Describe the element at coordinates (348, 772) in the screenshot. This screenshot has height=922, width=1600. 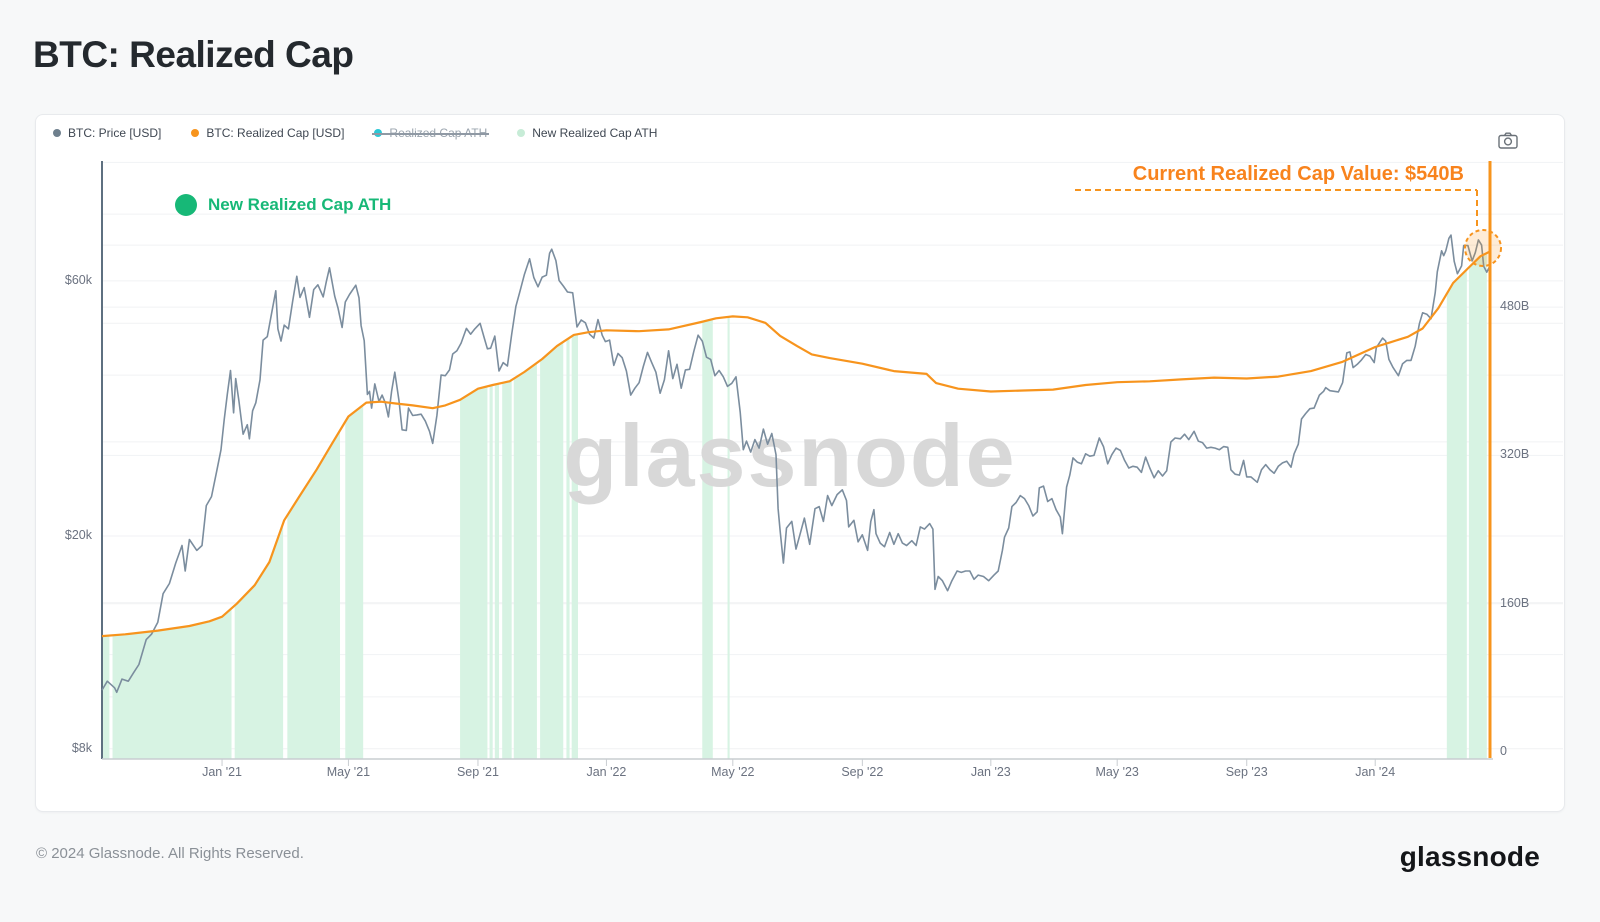
I see `x-tick-label: May '21` at that location.